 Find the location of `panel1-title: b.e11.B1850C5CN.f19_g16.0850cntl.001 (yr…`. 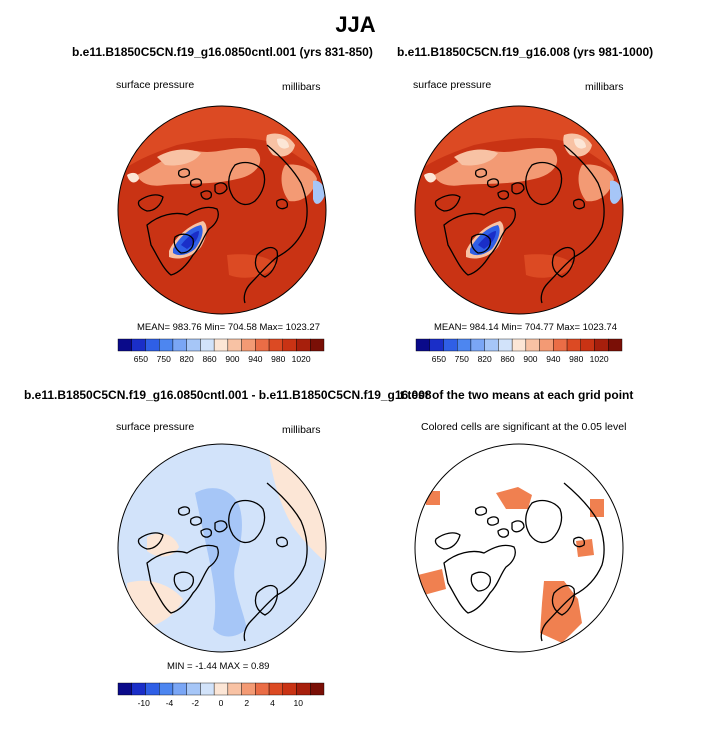

panel1-title: b.e11.B1850C5CN.f19_g16.0850cntl.001 (yr… is located at coordinates (222, 52).